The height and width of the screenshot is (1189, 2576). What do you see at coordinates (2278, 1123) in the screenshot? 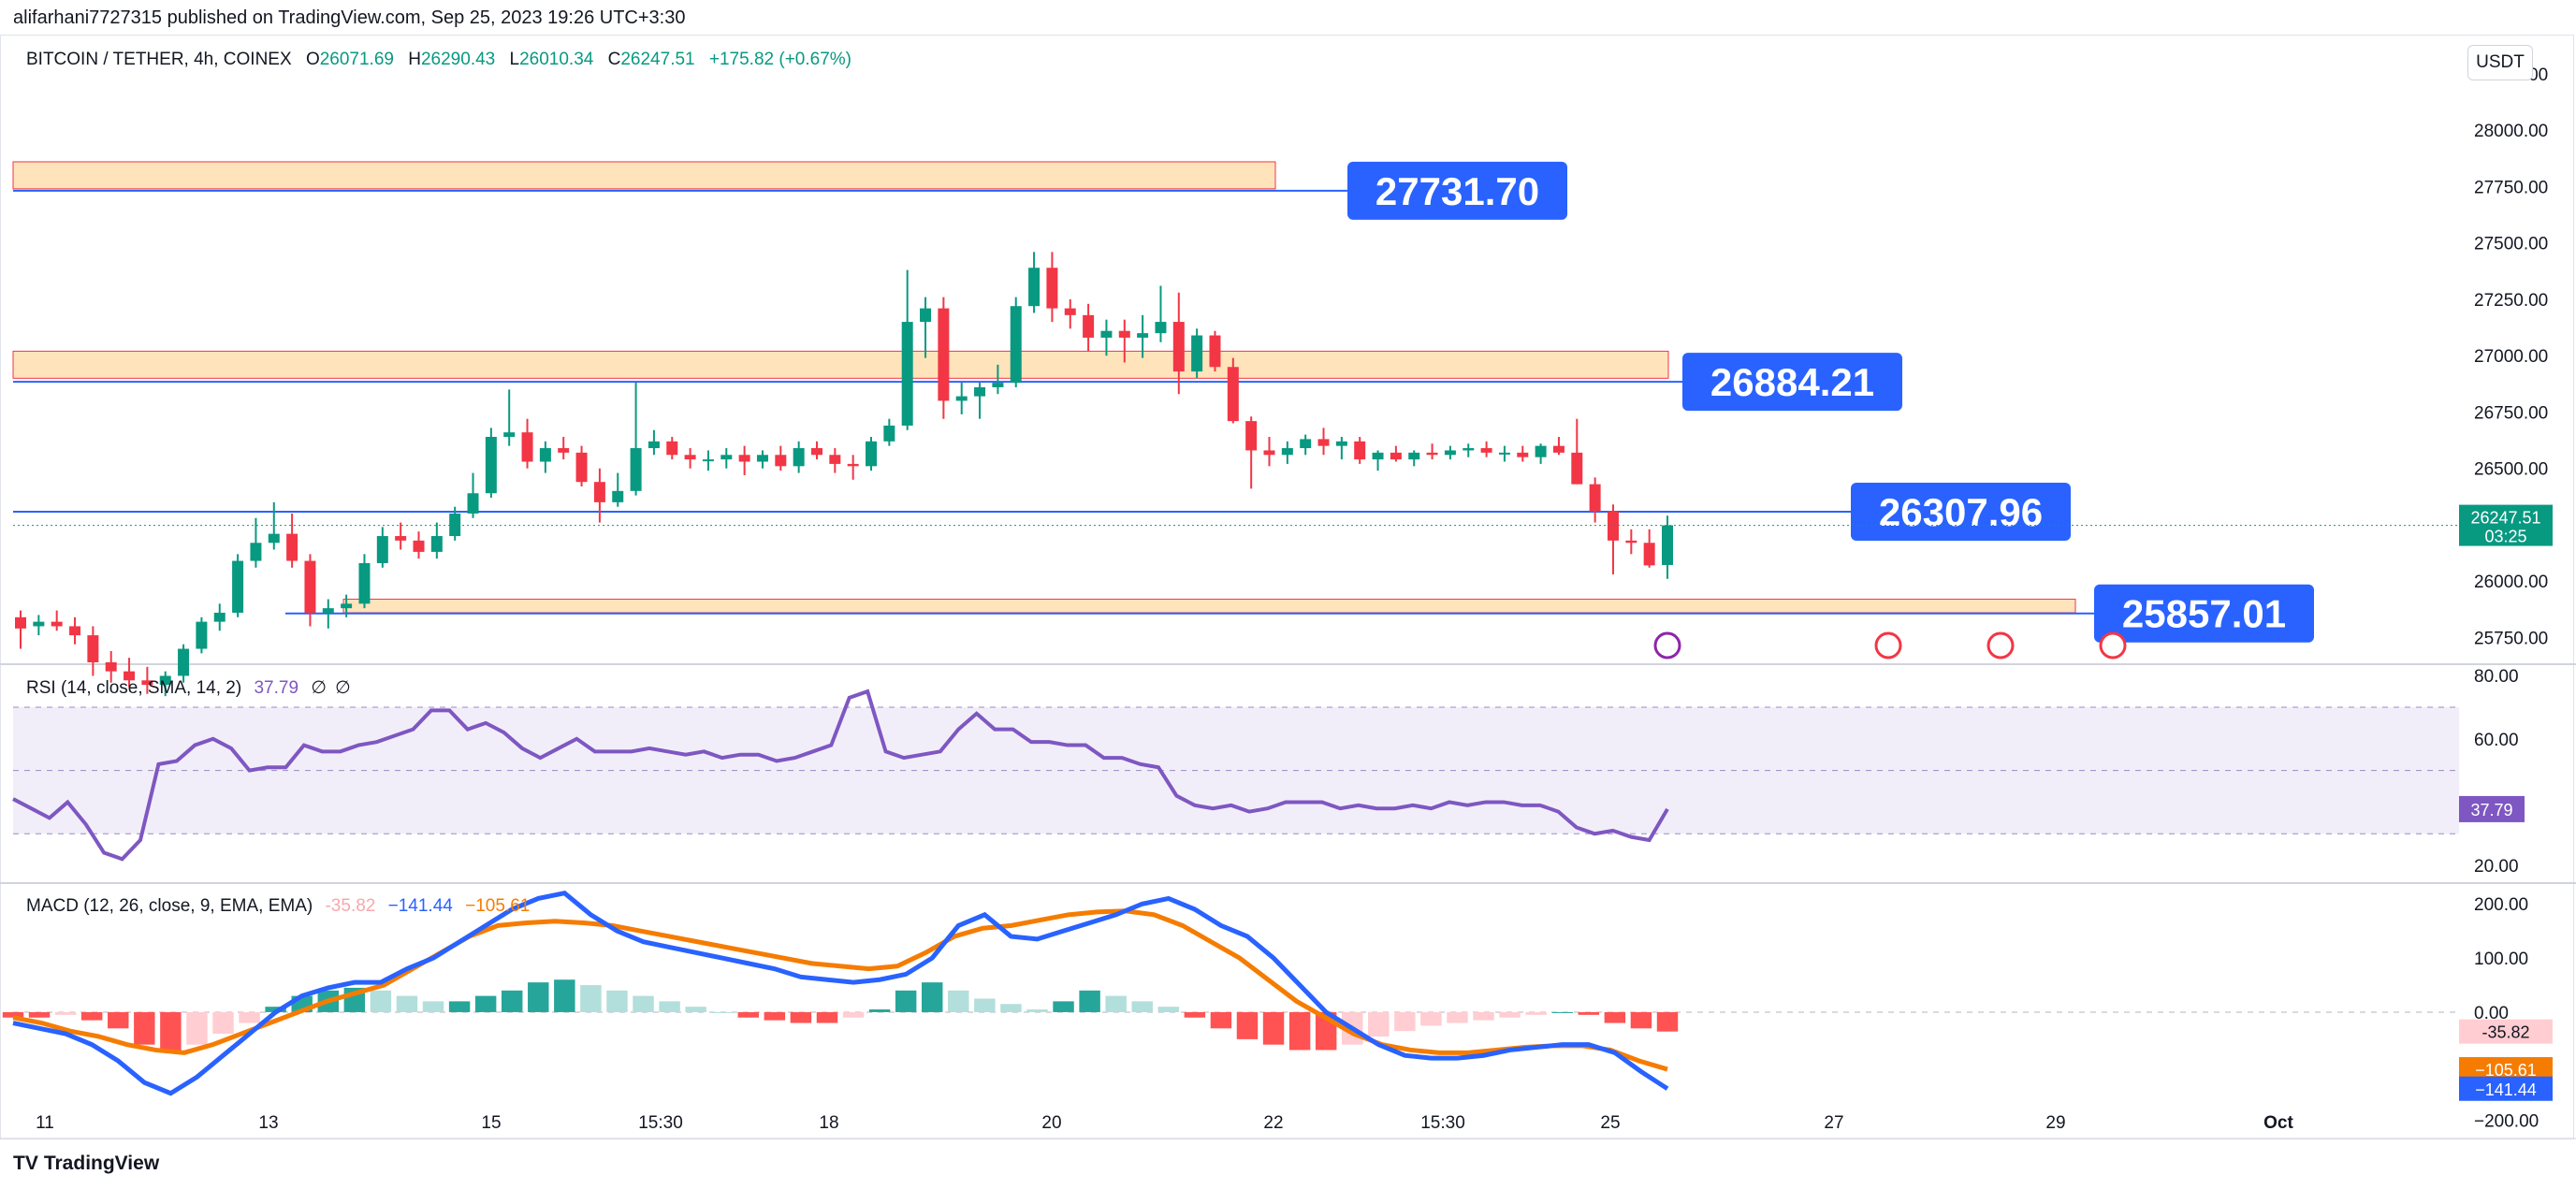
I see `time-tick-label: Oct` at bounding box center [2278, 1123].